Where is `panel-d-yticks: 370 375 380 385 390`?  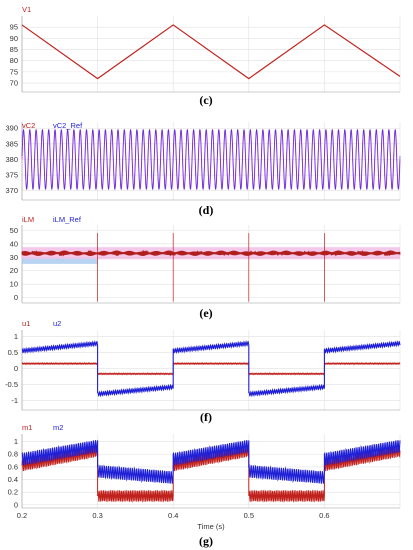
panel-d-yticks: 370 375 380 385 390 is located at coordinates (11, 159).